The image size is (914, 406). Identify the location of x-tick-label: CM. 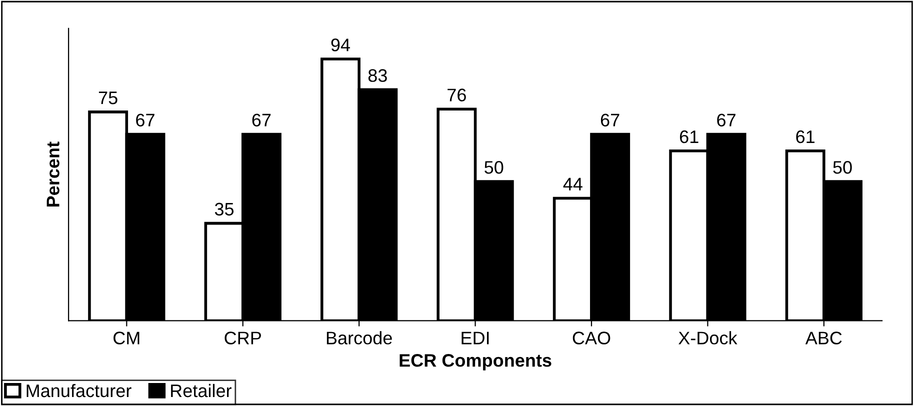
(127, 338).